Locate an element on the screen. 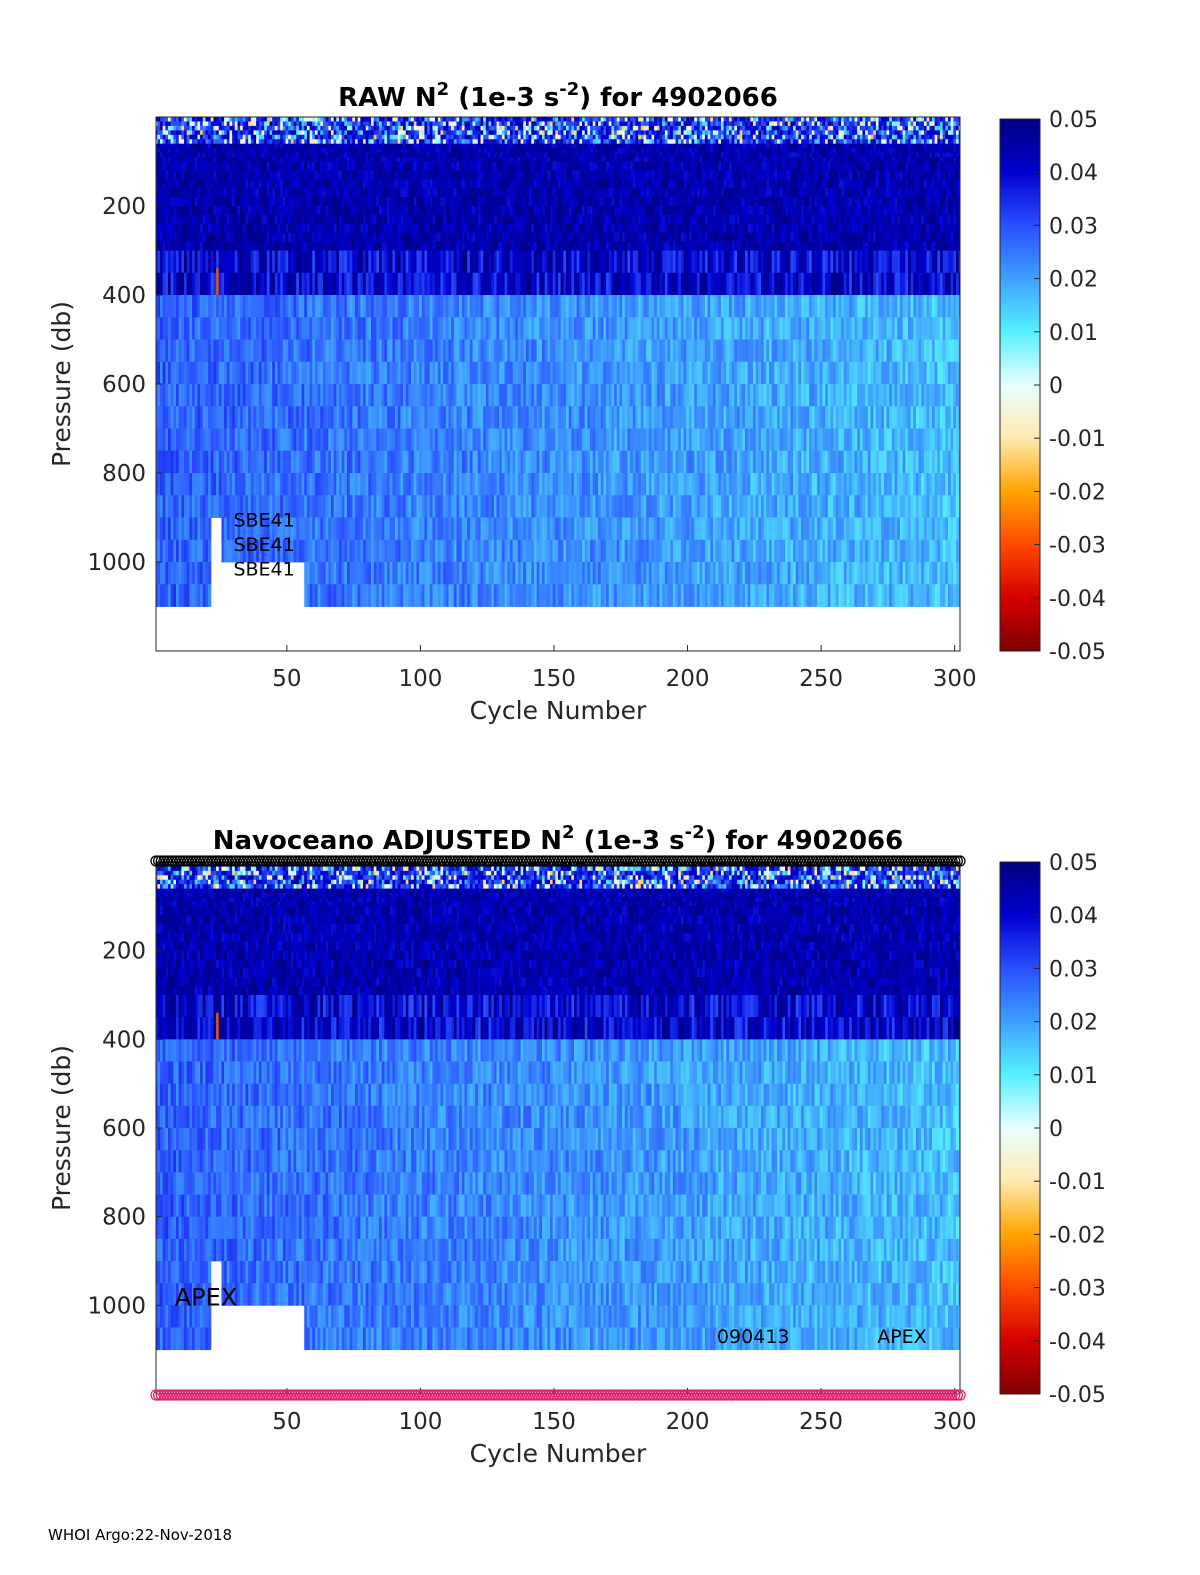 The image size is (1200, 1575). x-tick-label: 200 is located at coordinates (688, 679).